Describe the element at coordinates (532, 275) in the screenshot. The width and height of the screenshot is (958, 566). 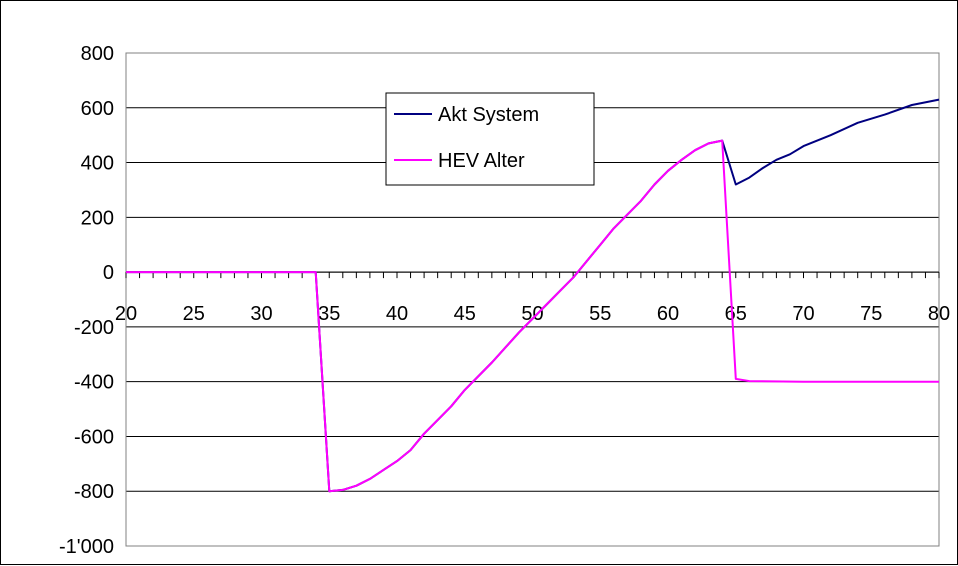
I see `x-axis-minor-ticks` at that location.